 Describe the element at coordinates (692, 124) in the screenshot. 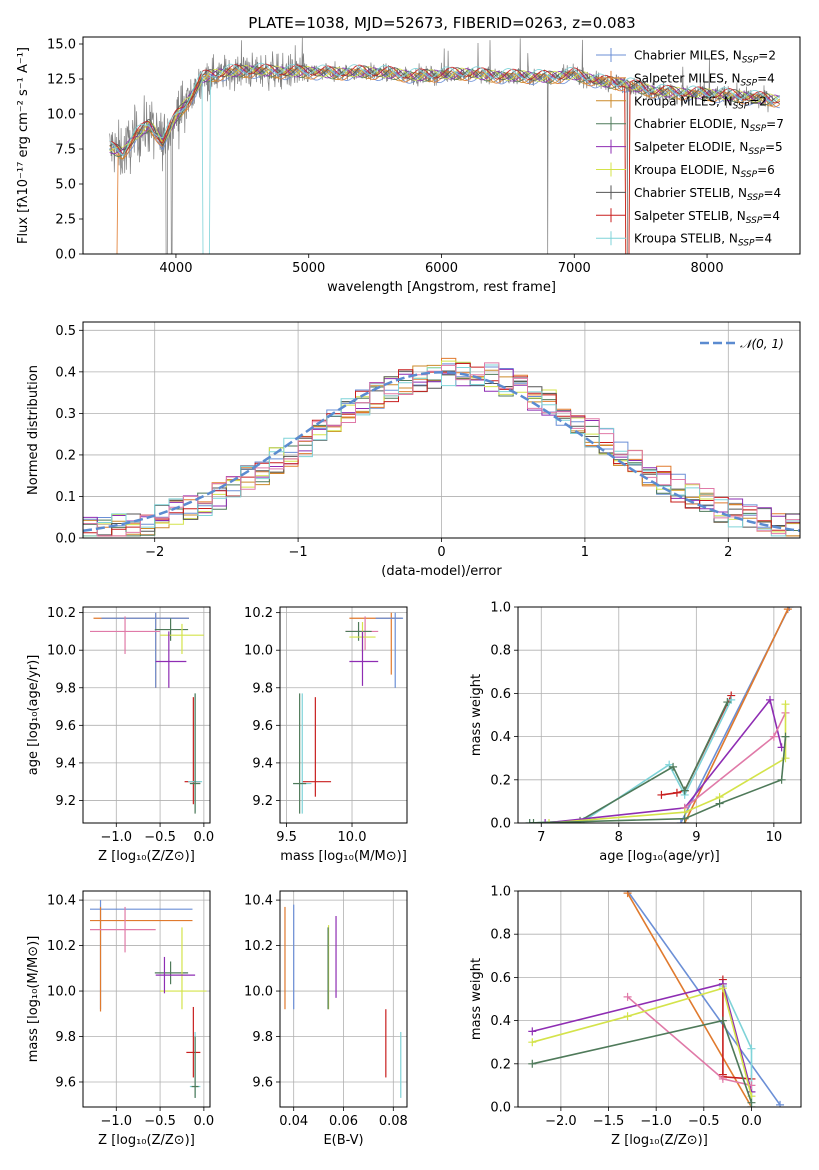

I see `legend-label: Chabrier ELODIE, N` at that location.